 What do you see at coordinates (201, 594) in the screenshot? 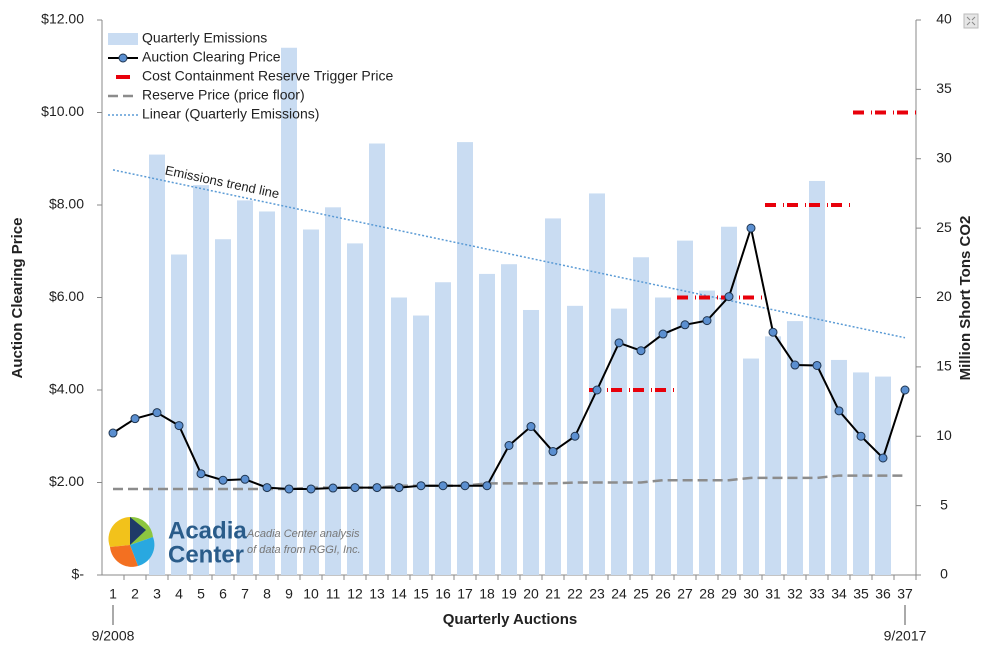
I see `x-tick-label: 5` at bounding box center [201, 594].